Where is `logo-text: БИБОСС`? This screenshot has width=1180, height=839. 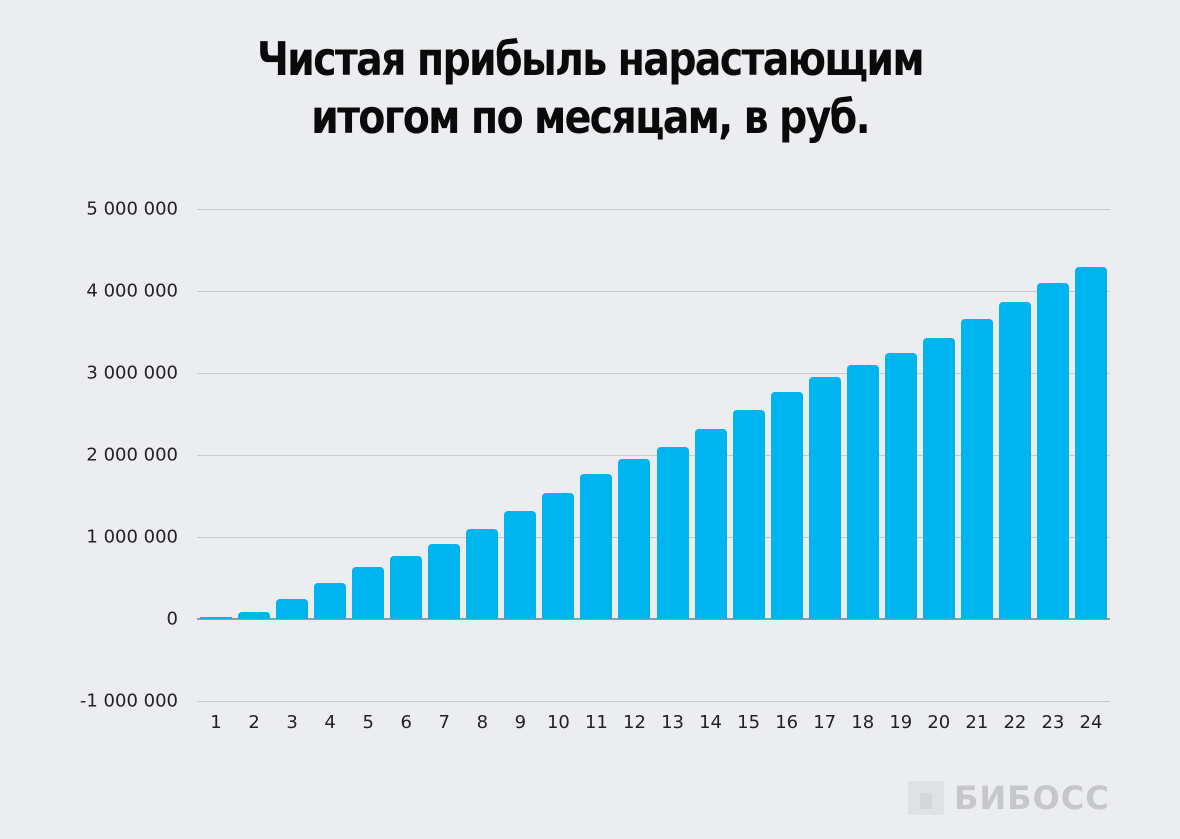
logo-text: БИБОСС is located at coordinates (1032, 798).